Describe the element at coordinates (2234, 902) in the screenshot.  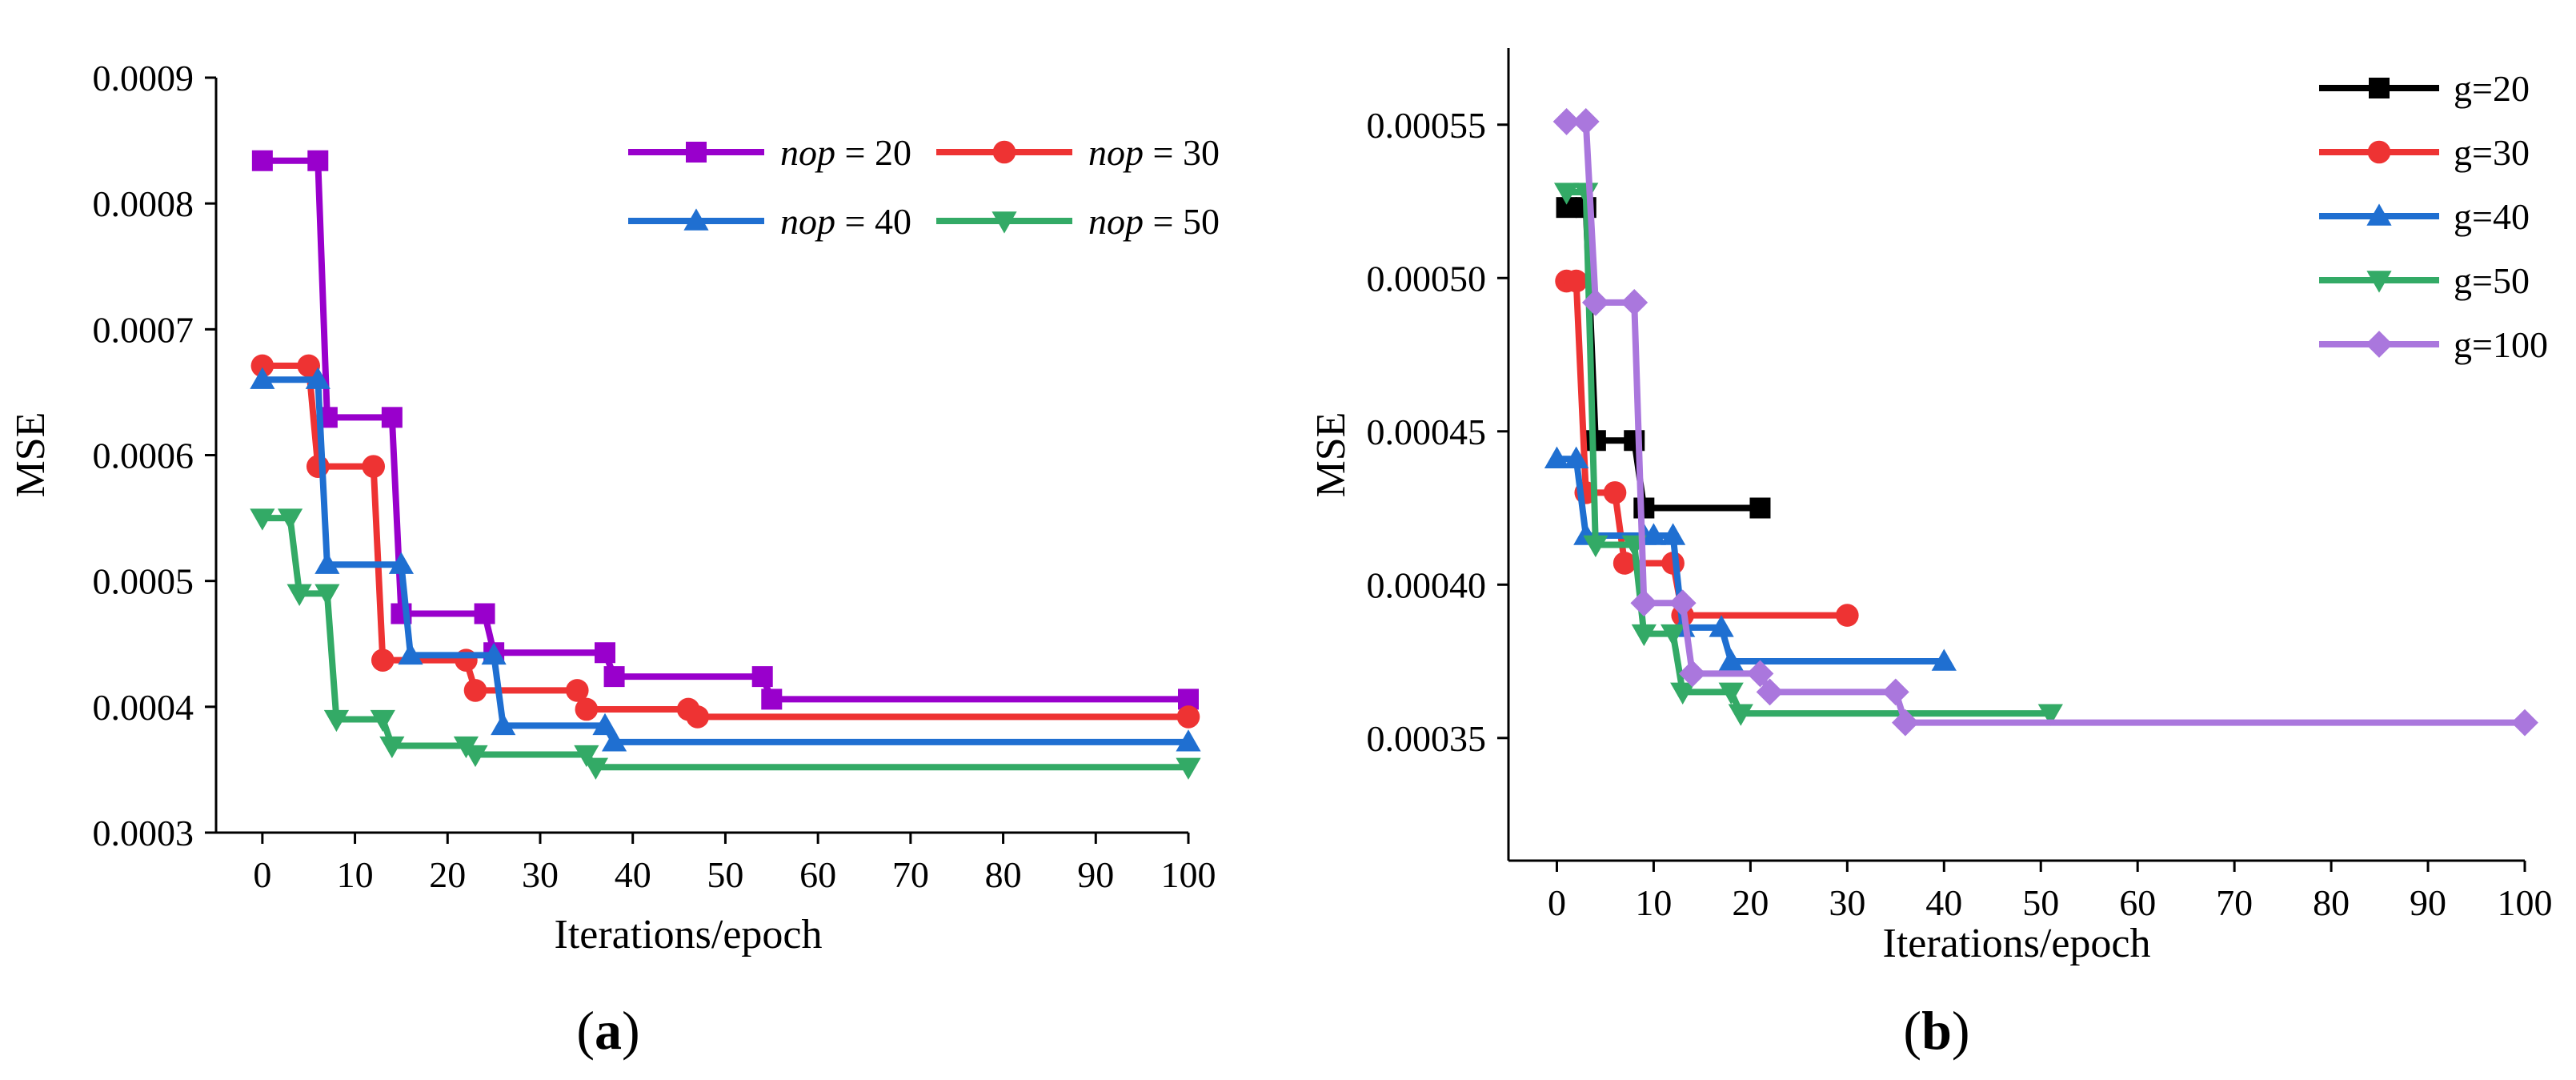
I see `panel-b-x-tick-label: 70` at that location.